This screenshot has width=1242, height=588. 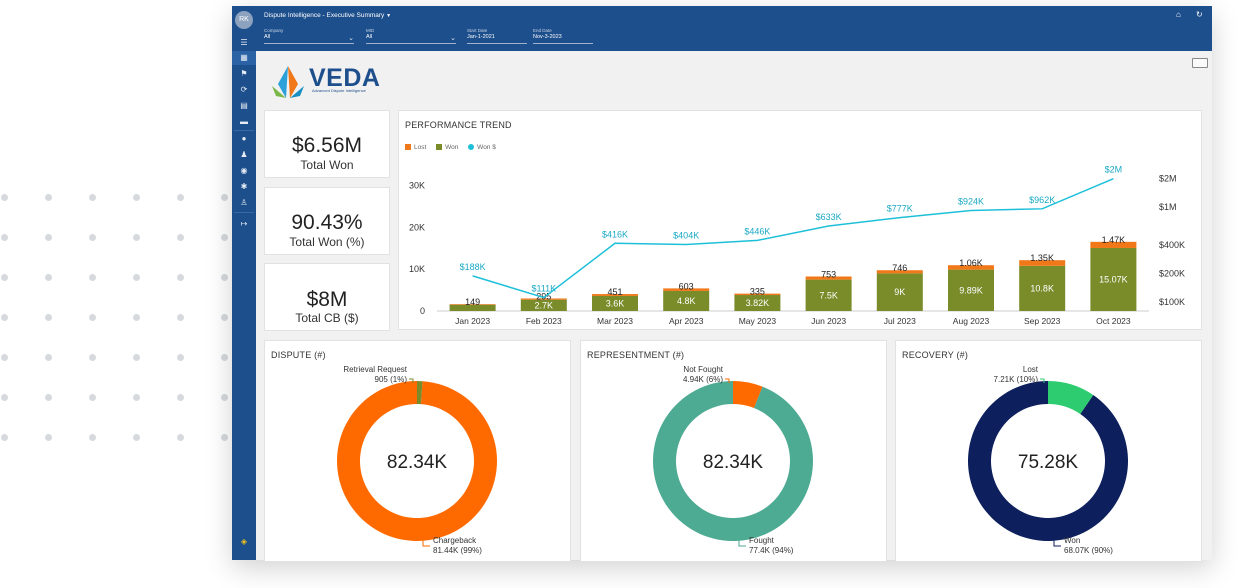 What do you see at coordinates (563, 36) in the screenshot?
I see `end-date-field: End Date Nov-3-2023` at bounding box center [563, 36].